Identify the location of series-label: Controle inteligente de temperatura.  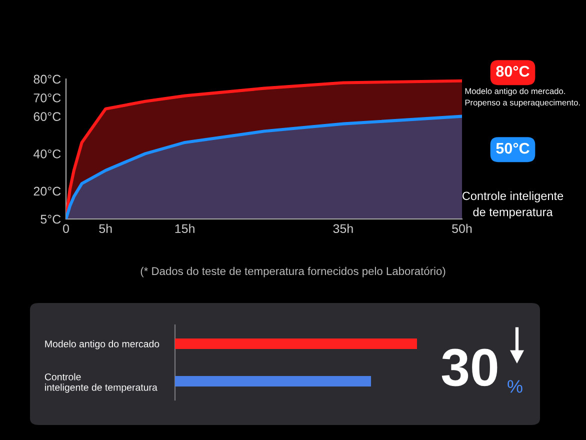
(513, 205).